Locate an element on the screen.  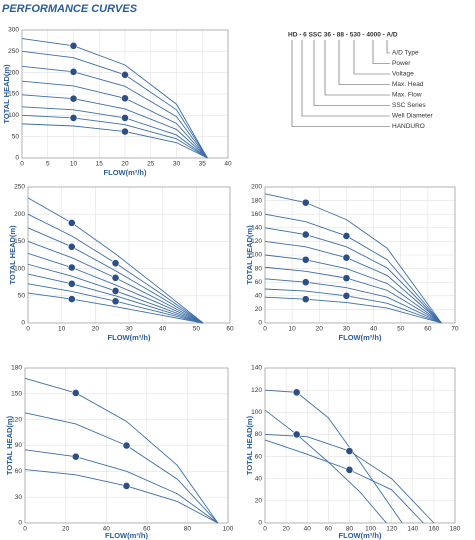
y-tick-label: 20 is located at coordinates (259, 309).